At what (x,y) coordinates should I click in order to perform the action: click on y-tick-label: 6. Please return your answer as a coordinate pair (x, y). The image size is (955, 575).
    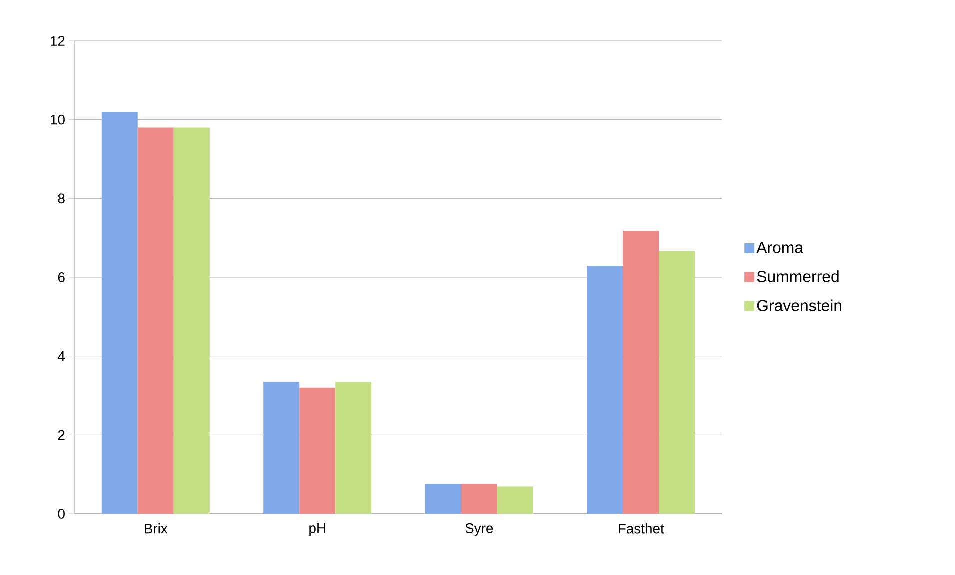
    Looking at the image, I should click on (61, 277).